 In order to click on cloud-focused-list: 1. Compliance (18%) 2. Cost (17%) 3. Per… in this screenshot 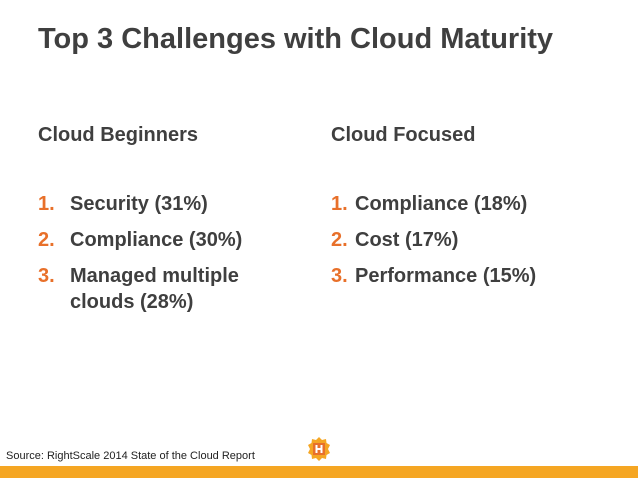, I will do `click(476, 240)`.